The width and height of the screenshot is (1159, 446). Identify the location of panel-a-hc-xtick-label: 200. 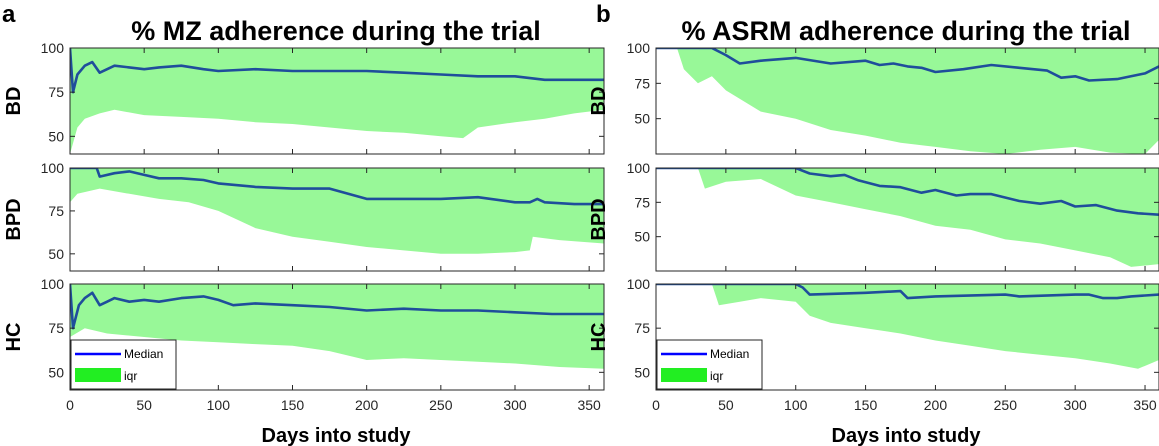
(367, 405).